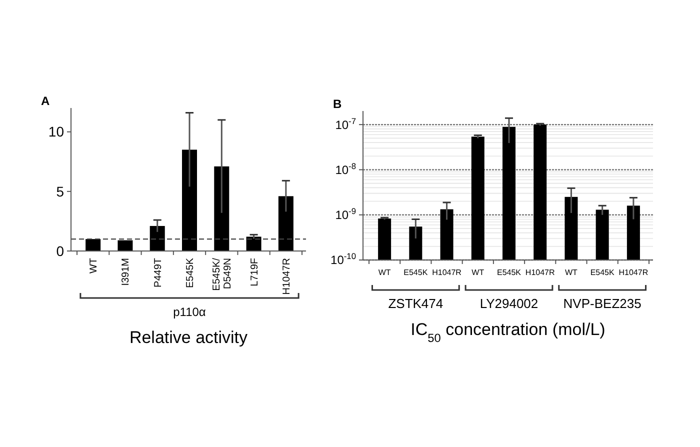 Image resolution: width=700 pixels, height=447 pixels. I want to click on y-tick-label: 10$^{-7}$, so click(345, 124).